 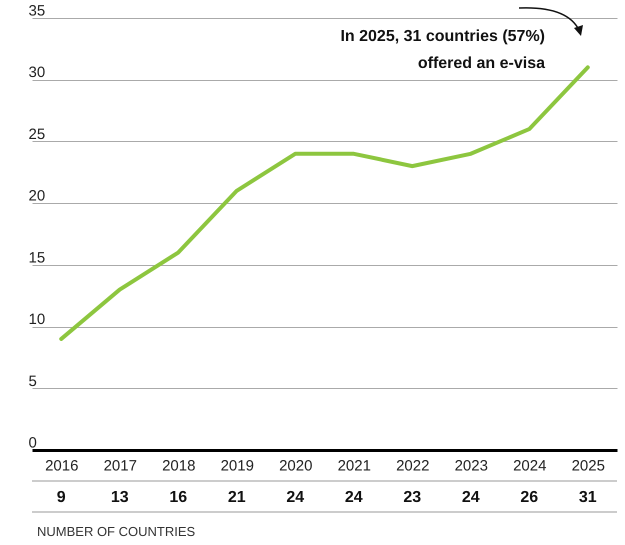 I want to click on annotation: In 2025, 31 countries (57%) offered an e-visa, so click(x=443, y=50).